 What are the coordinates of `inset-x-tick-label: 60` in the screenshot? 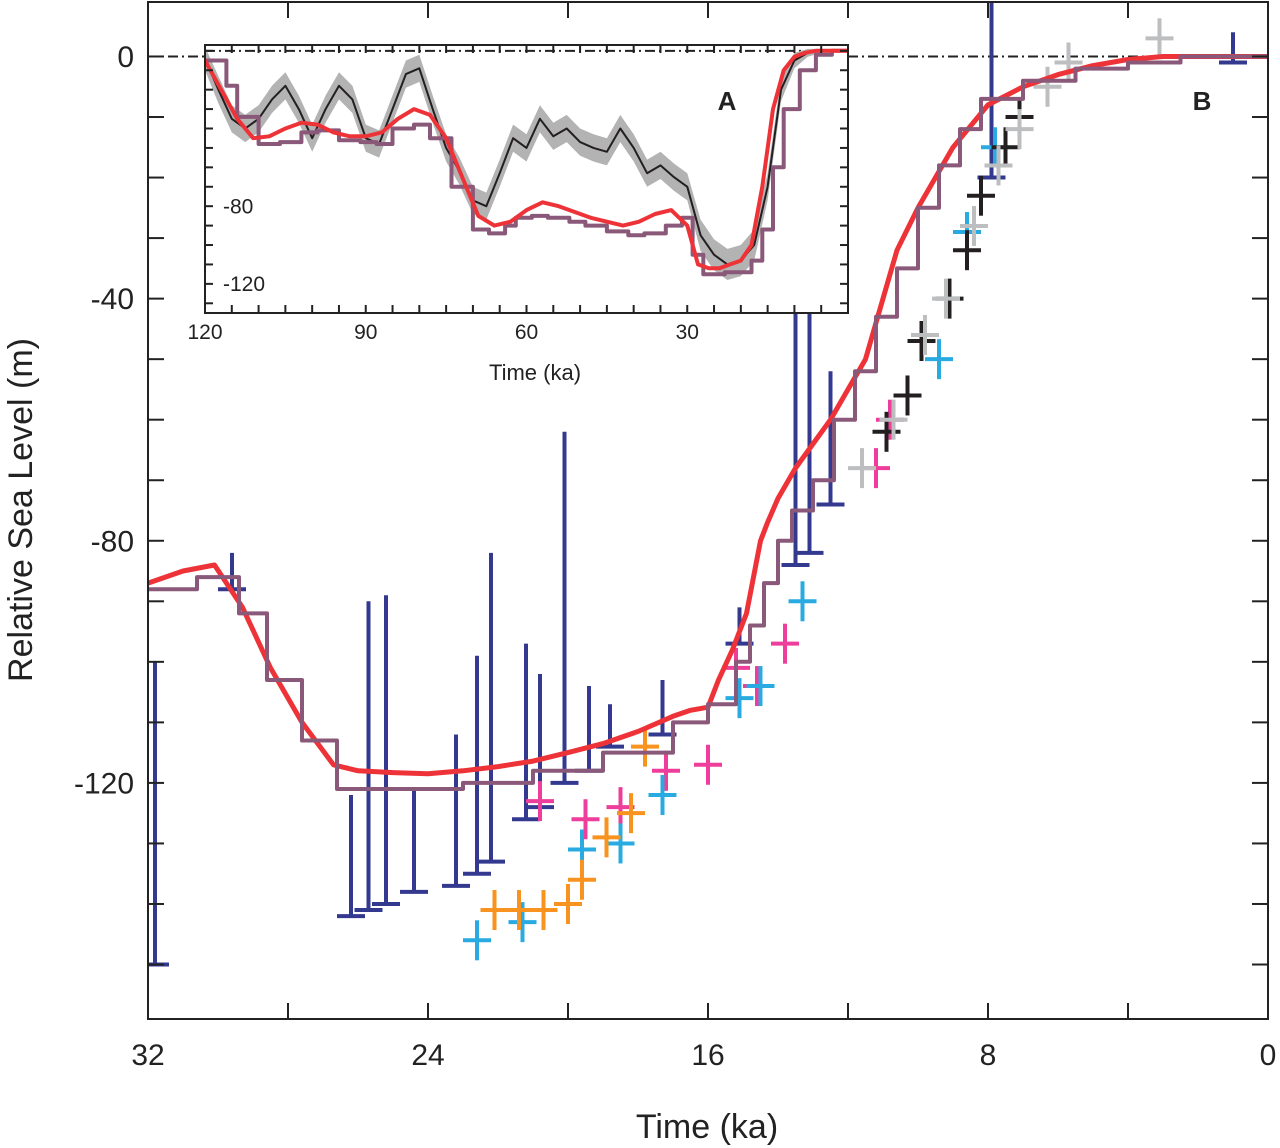 It's located at (526, 332).